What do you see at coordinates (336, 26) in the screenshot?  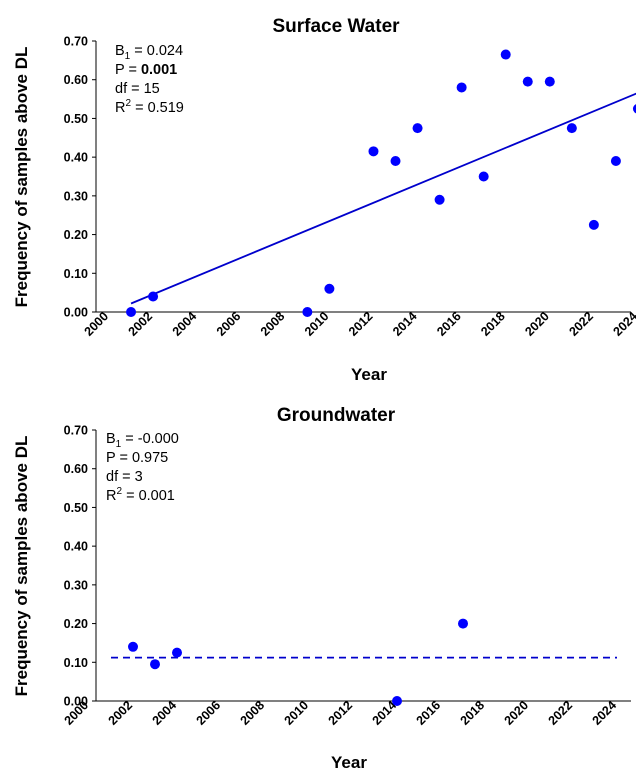 I see `chart-title: Surface Water` at bounding box center [336, 26].